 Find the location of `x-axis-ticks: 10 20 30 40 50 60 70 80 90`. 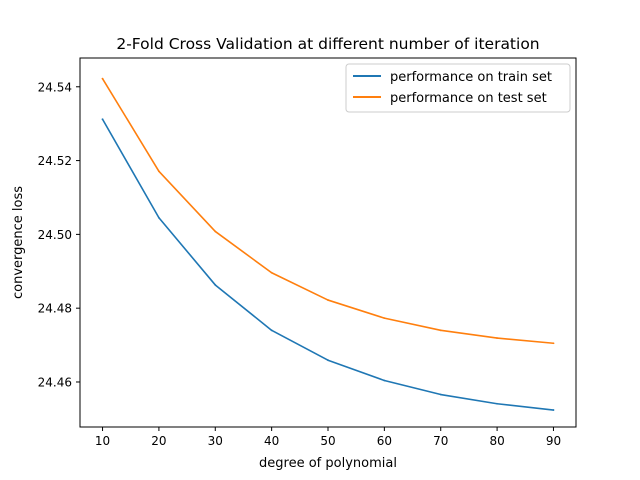

x-axis-ticks: 10 20 30 40 50 60 70 80 90 is located at coordinates (328, 437).